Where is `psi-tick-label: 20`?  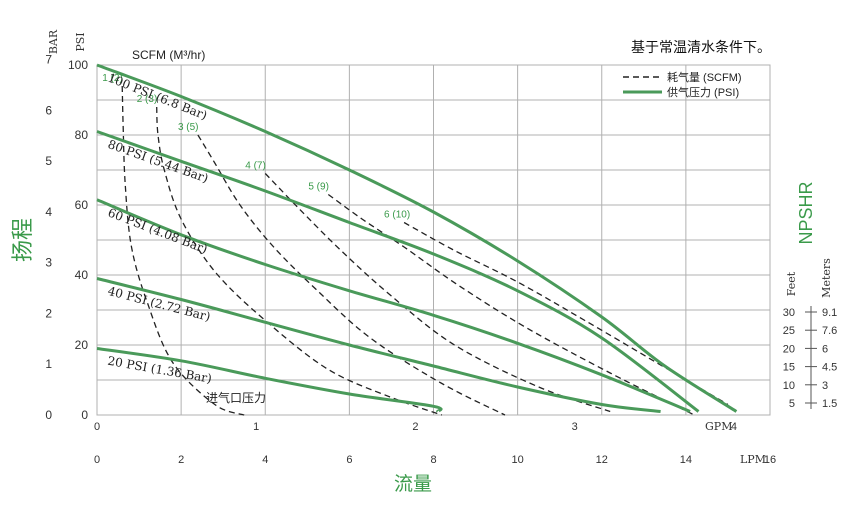 psi-tick-label: 20 is located at coordinates (82, 345).